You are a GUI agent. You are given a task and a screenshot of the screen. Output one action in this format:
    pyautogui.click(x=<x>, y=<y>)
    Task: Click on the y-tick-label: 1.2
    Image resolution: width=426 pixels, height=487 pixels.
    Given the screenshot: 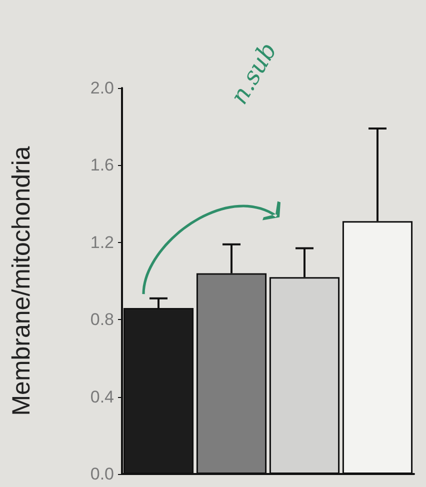 What is the action you would take?
    pyautogui.click(x=102, y=242)
    